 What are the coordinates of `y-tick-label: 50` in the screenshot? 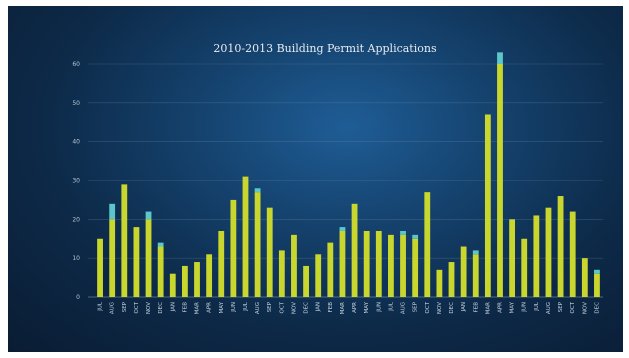 It's located at (76, 103).